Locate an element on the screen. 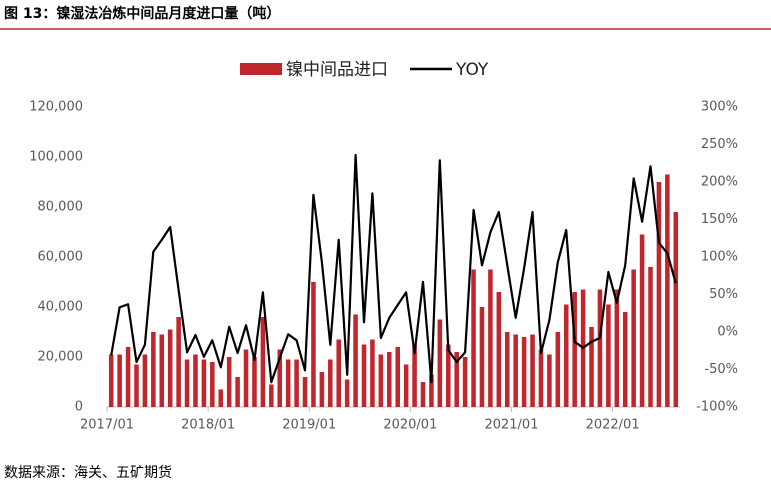  chart-title: 图 13：镍湿法冶炼中间品月度进口量（吨） is located at coordinates (142, 13).